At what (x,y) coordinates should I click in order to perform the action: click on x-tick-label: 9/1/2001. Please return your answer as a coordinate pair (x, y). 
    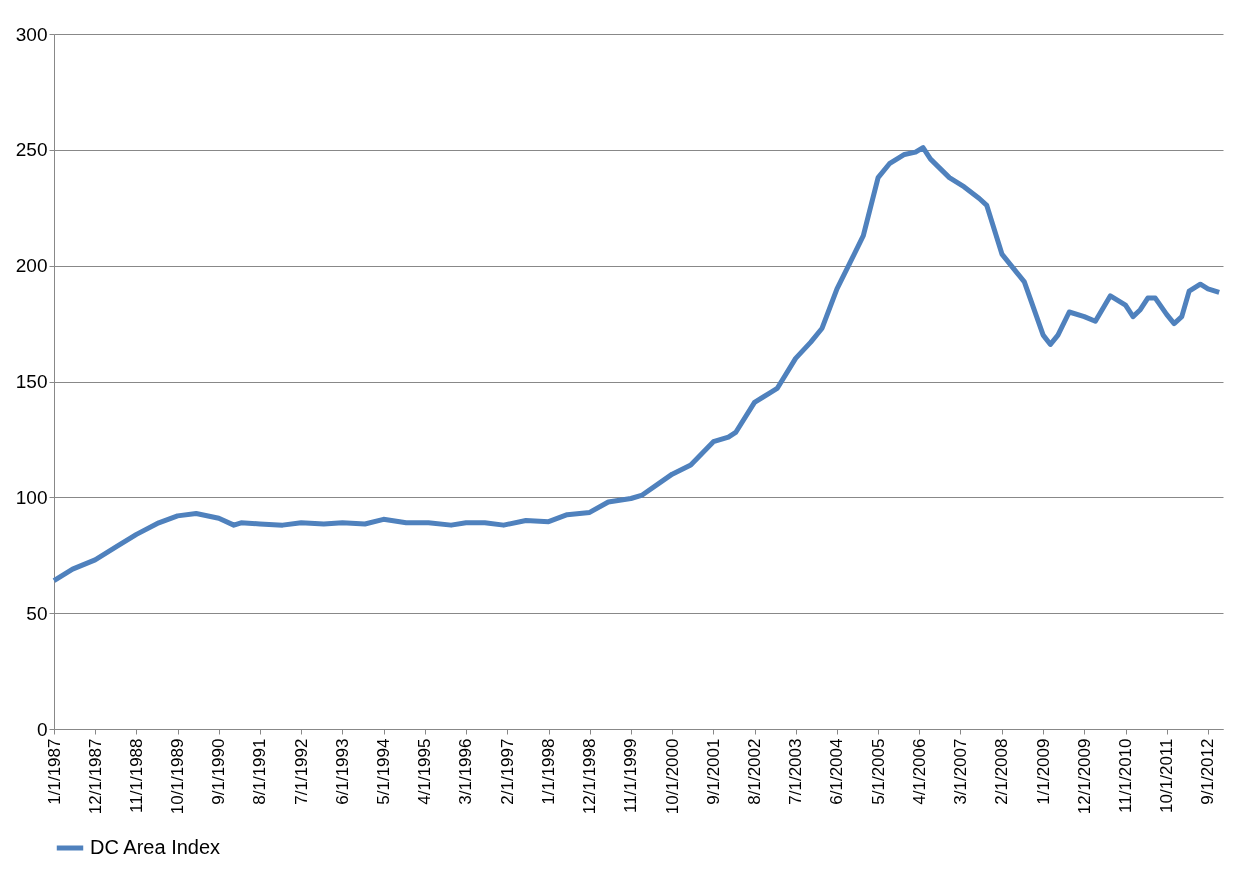
    Looking at the image, I should click on (713, 771).